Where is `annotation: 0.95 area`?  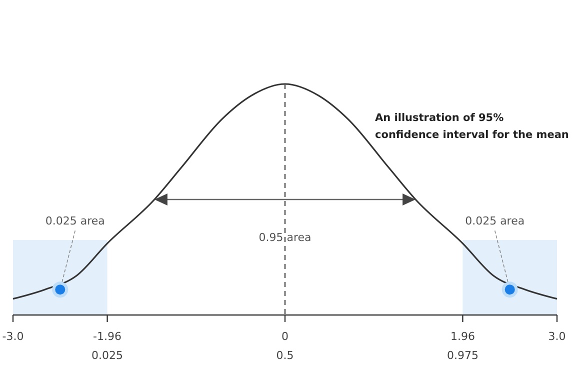 annotation: 0.95 area is located at coordinates (285, 237).